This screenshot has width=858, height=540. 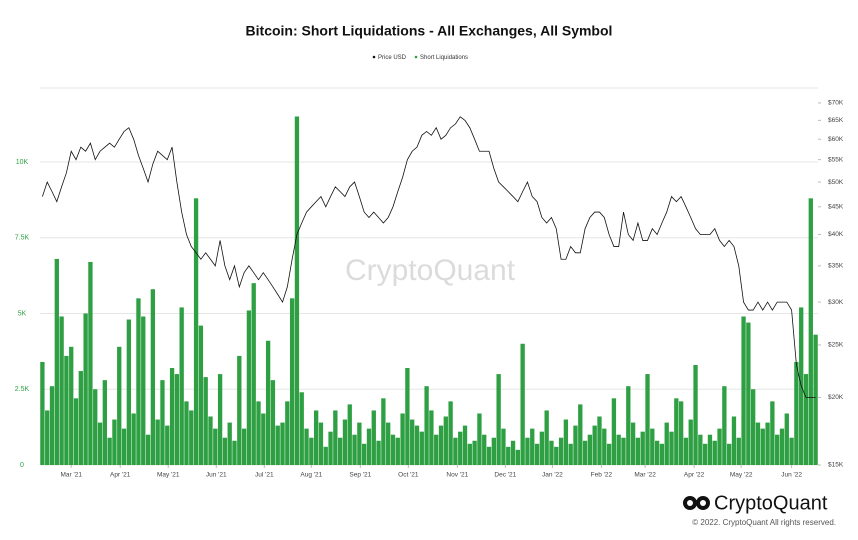 What do you see at coordinates (602, 475) in the screenshot?
I see `x-tick-label: Feb '22` at bounding box center [602, 475].